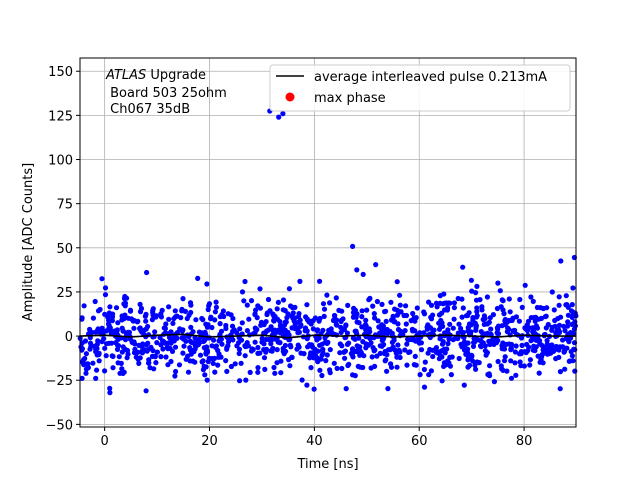 The height and width of the screenshot is (480, 640). Describe the element at coordinates (166, 93) in the screenshot. I see `annotation-line2: Board 503 25ohm` at that location.